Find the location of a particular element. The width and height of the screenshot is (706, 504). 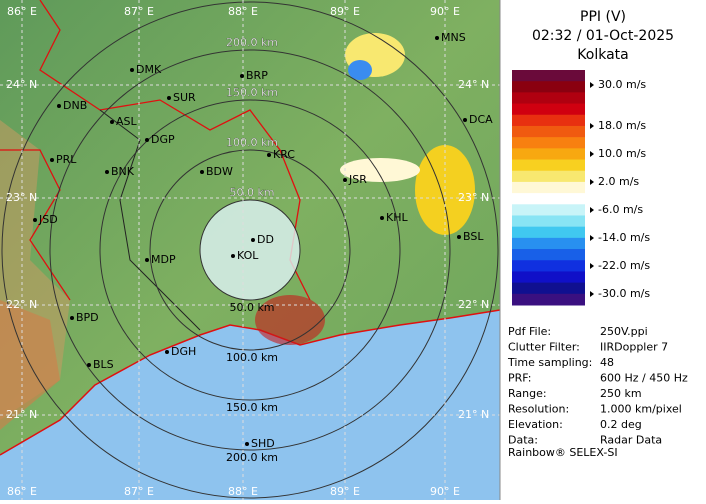

border is located at coordinates (35, 225).